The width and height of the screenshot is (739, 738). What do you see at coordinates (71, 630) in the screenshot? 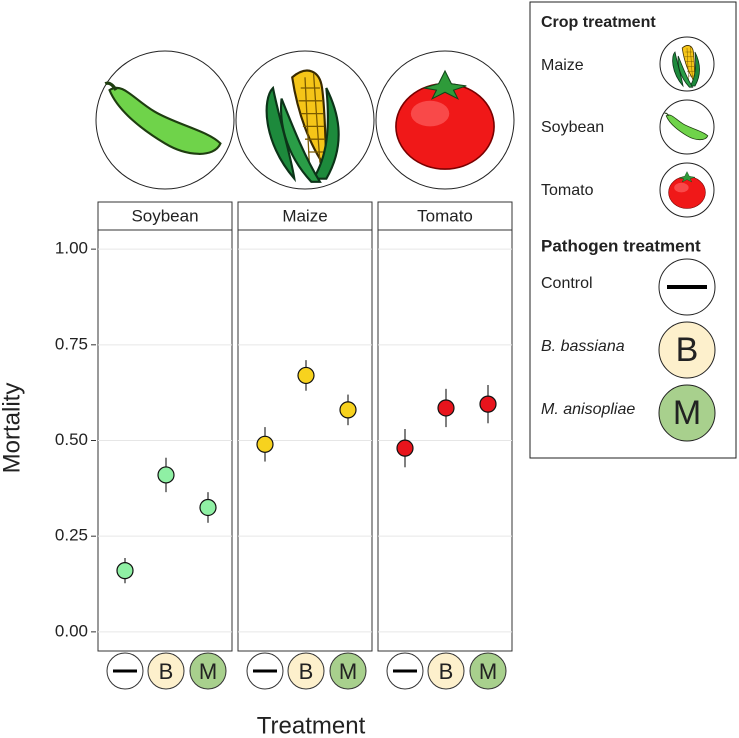
I see `y-tick-label: 0.00` at bounding box center [71, 630].